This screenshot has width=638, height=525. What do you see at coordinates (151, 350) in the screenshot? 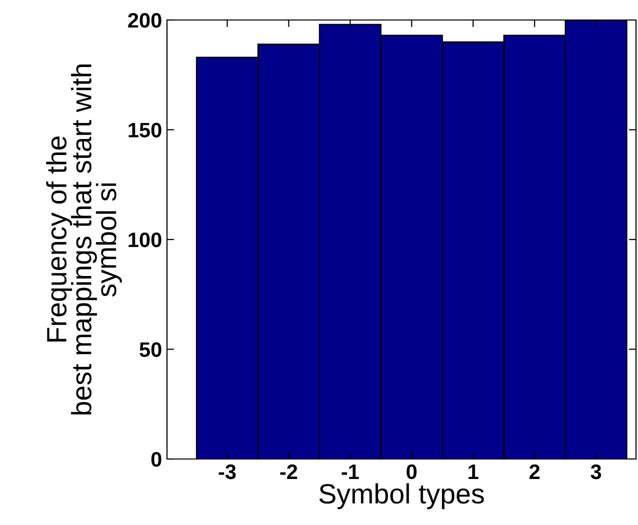
I see `y-tick-label: 50` at bounding box center [151, 350].